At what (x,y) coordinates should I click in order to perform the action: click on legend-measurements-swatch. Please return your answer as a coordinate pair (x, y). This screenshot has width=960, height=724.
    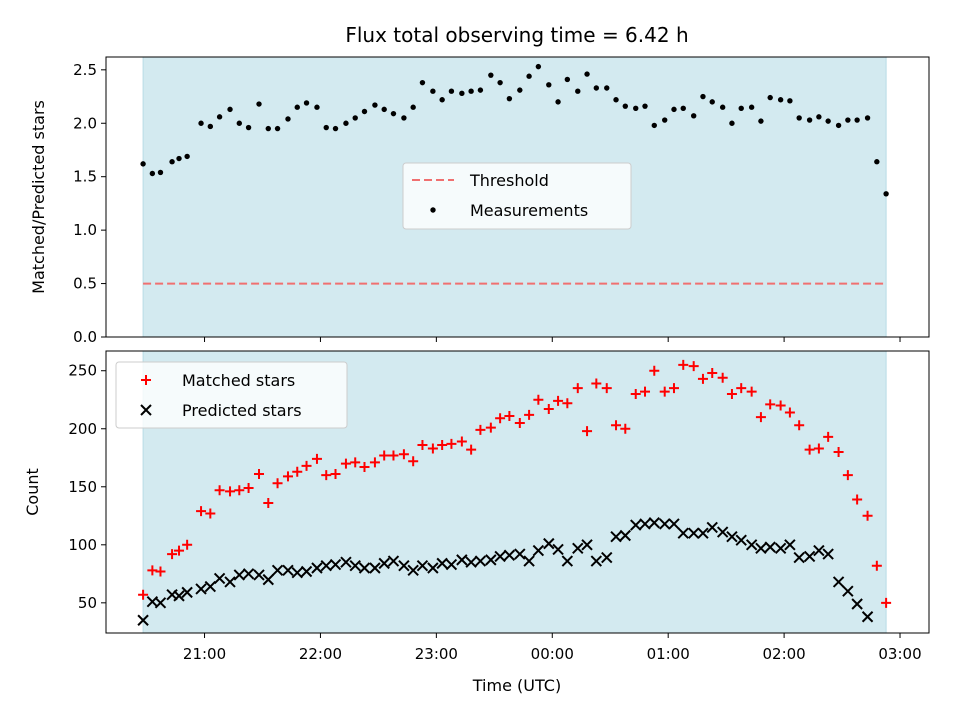
    Looking at the image, I should click on (433, 210).